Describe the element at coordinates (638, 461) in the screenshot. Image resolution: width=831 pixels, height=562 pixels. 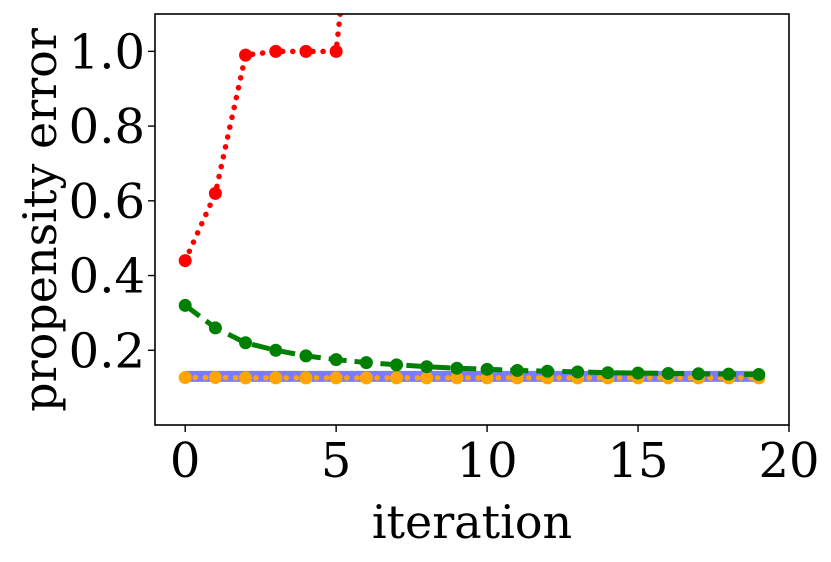
I see `x-tick-label: 15` at that location.